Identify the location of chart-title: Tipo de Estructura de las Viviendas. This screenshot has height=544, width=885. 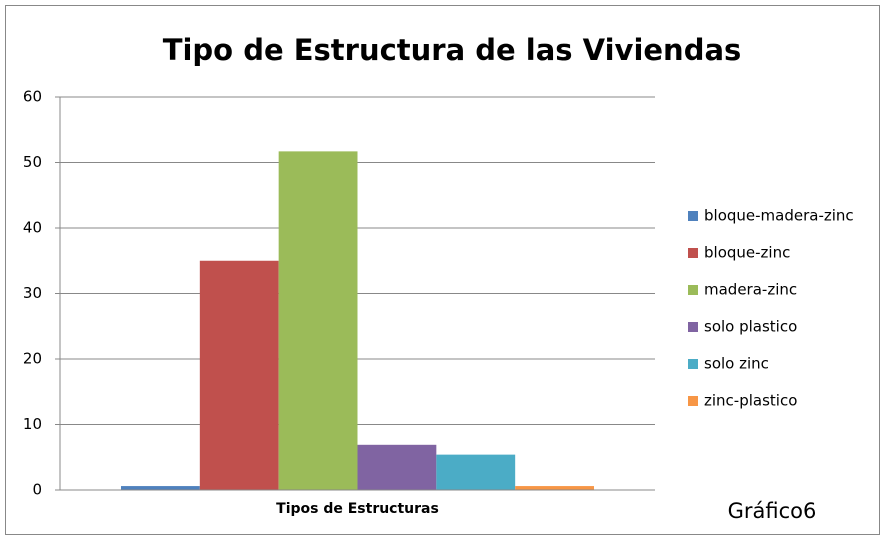
(452, 50).